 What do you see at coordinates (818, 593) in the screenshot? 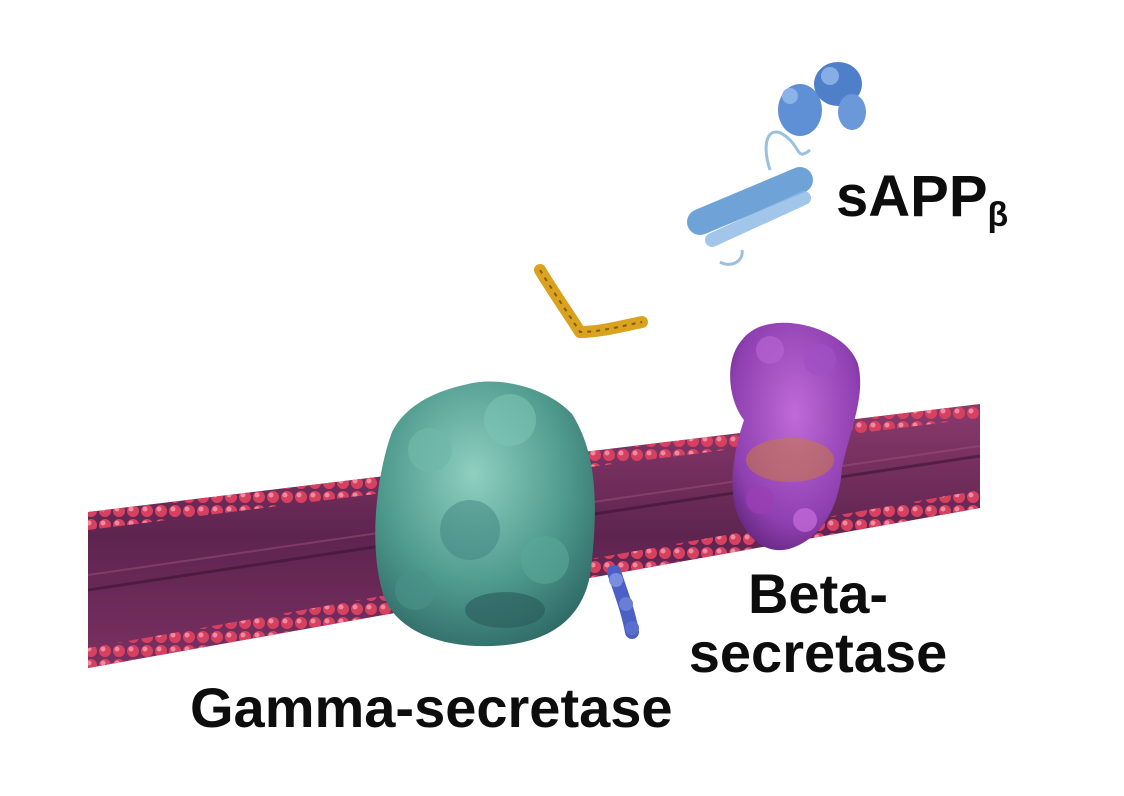
I see `beta-secretase-label-line1: Beta-` at bounding box center [818, 593].